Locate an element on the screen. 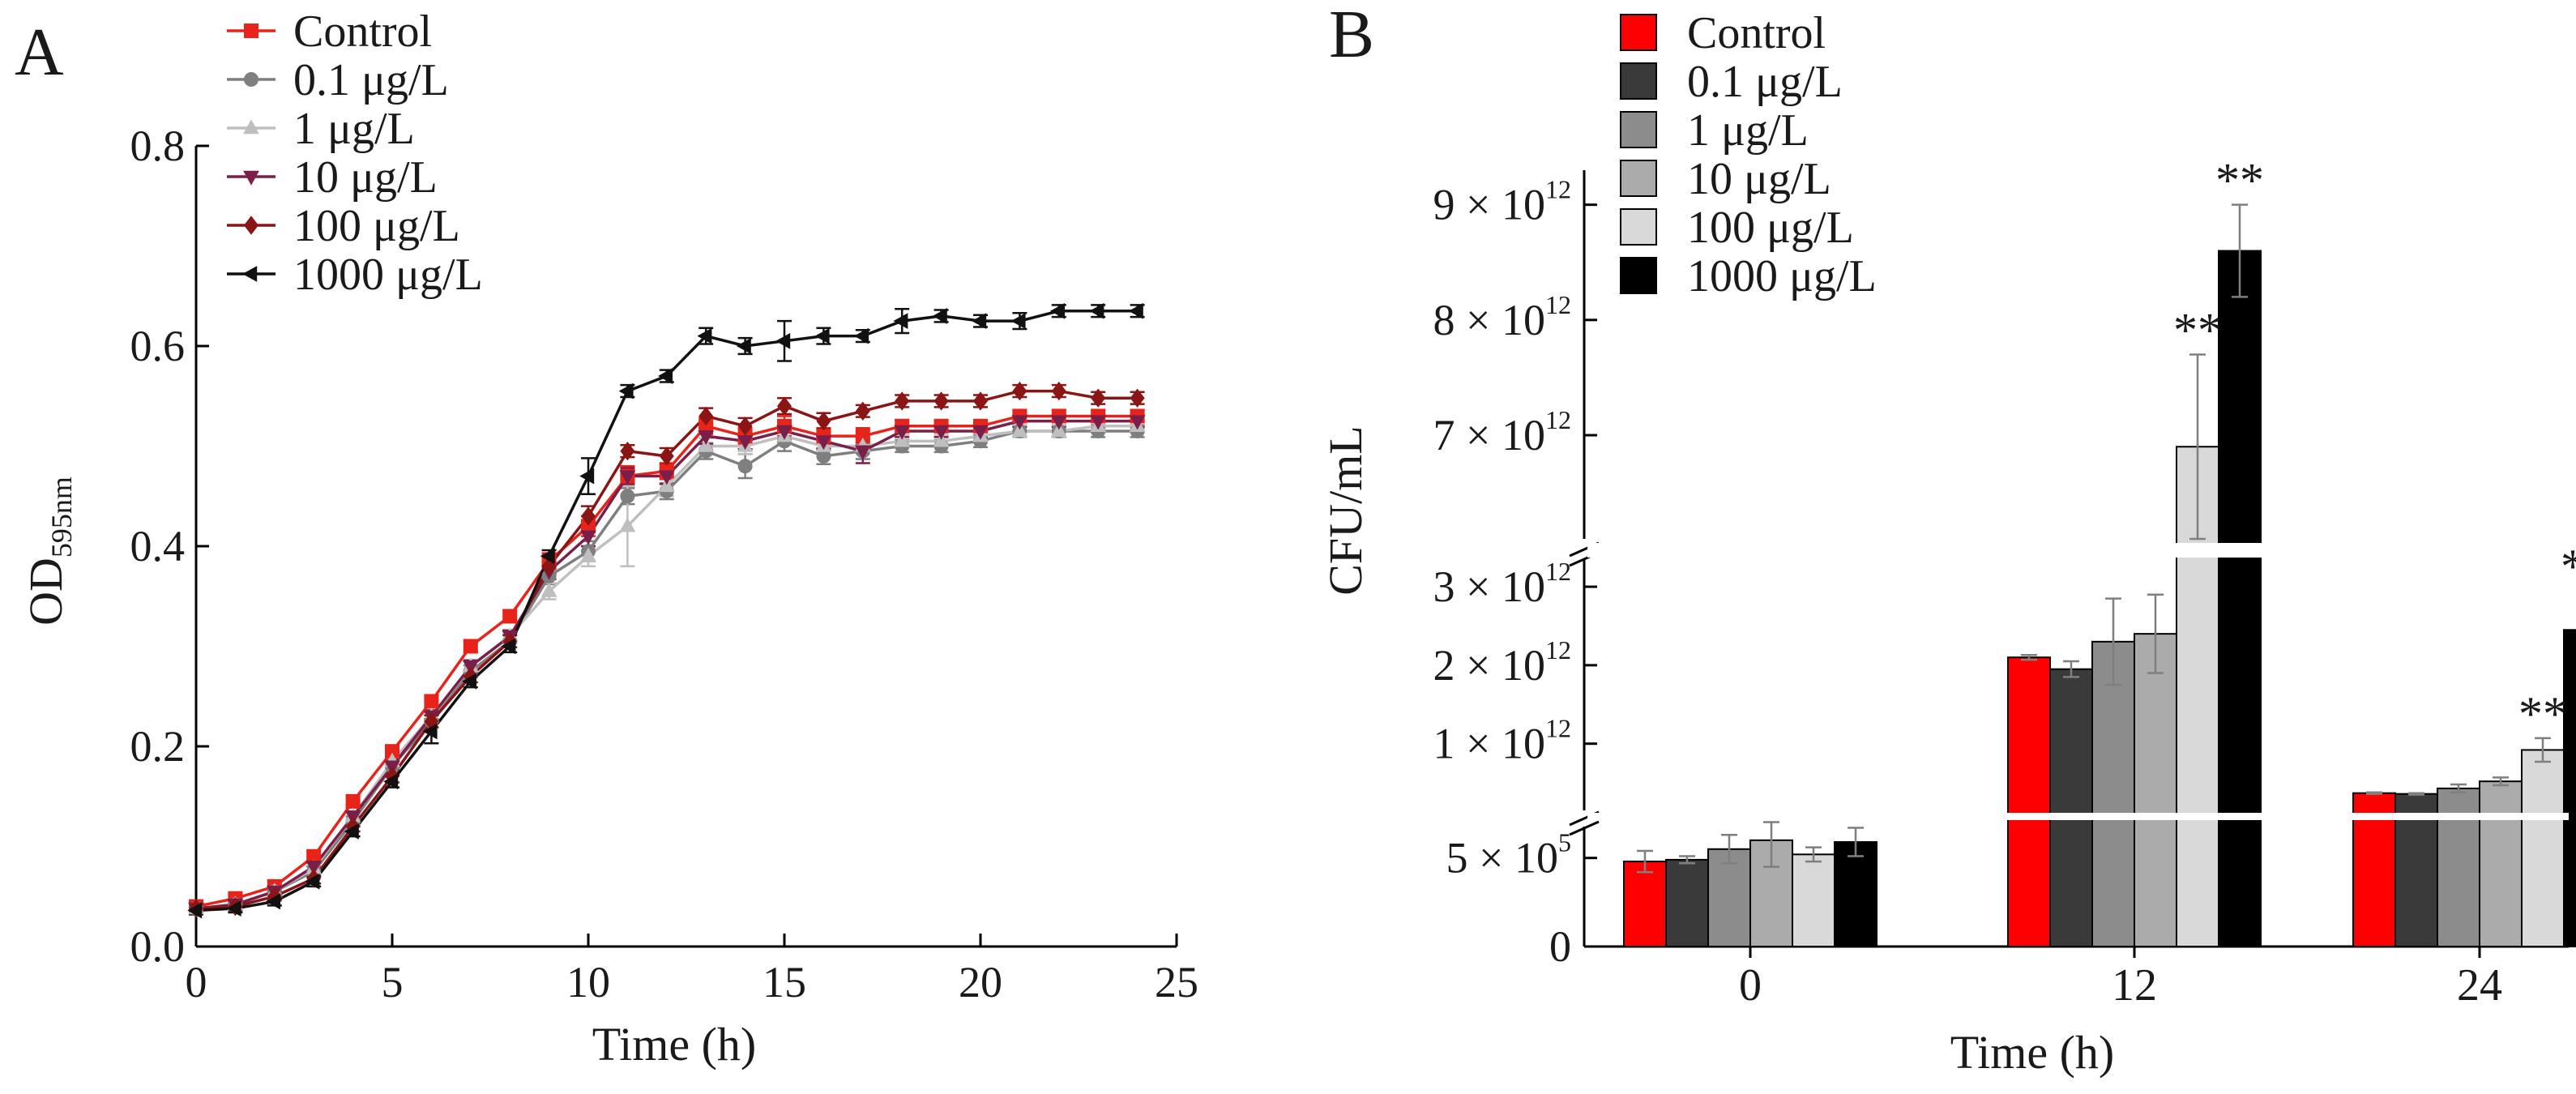 The image size is (2576, 1094). panel-b-x-tick-label: 12 is located at coordinates (2134, 985).